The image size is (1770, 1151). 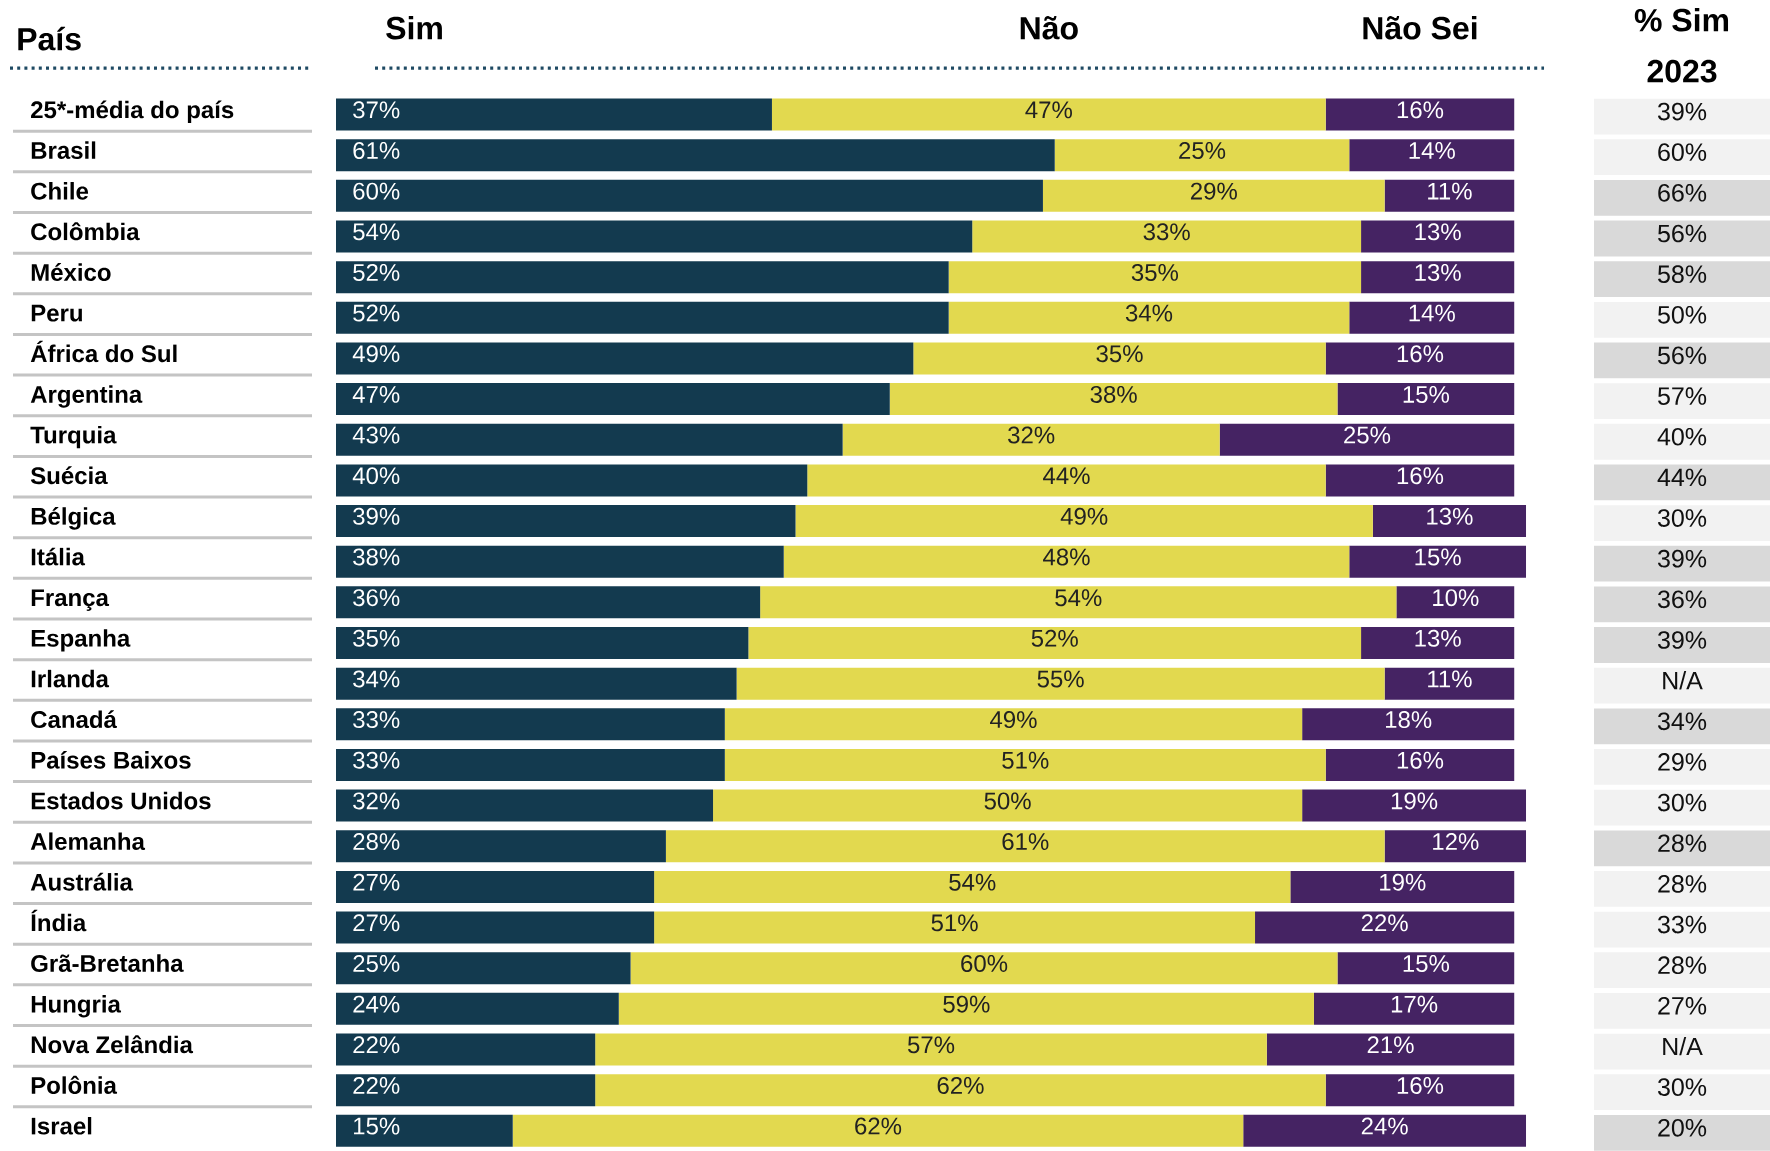 I want to click on data-label: 54%, so click(x=376, y=232).